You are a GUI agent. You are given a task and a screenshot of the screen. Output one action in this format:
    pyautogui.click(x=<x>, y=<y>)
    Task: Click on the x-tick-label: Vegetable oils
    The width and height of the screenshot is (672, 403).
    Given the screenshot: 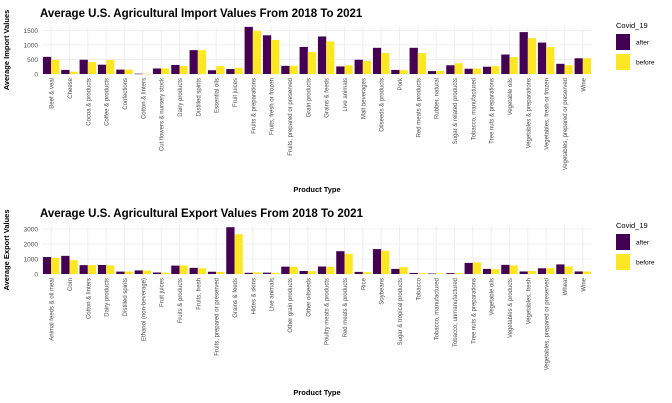 What is the action you would take?
    pyautogui.click(x=511, y=96)
    